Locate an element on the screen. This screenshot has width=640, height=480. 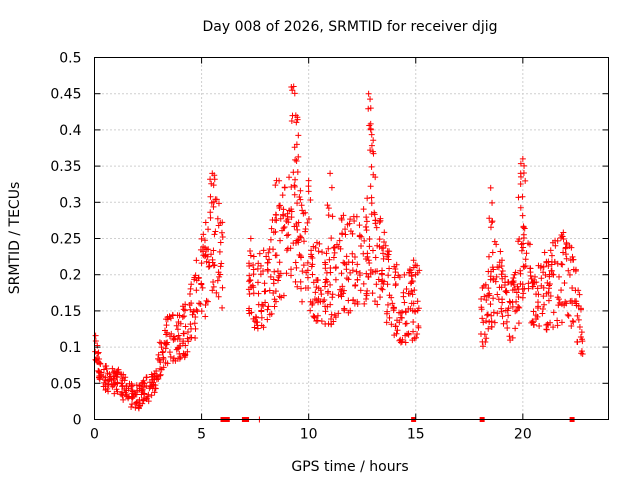
y-tick-label: 0.05 is located at coordinates (65, 384).